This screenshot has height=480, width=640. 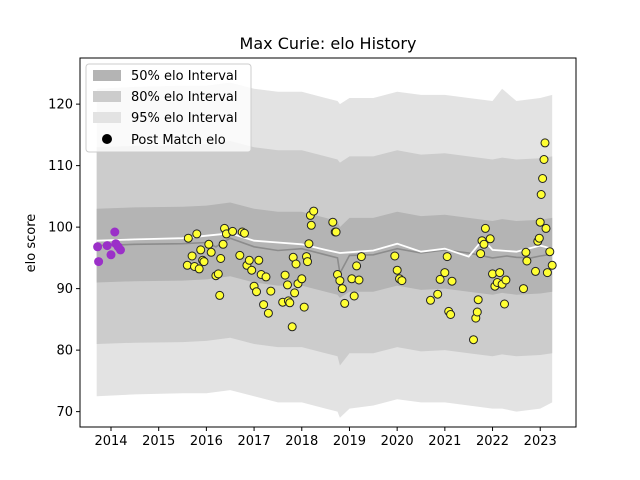 What do you see at coordinates (492, 441) in the screenshot?
I see `x-tick-label: 2022` at bounding box center [492, 441].